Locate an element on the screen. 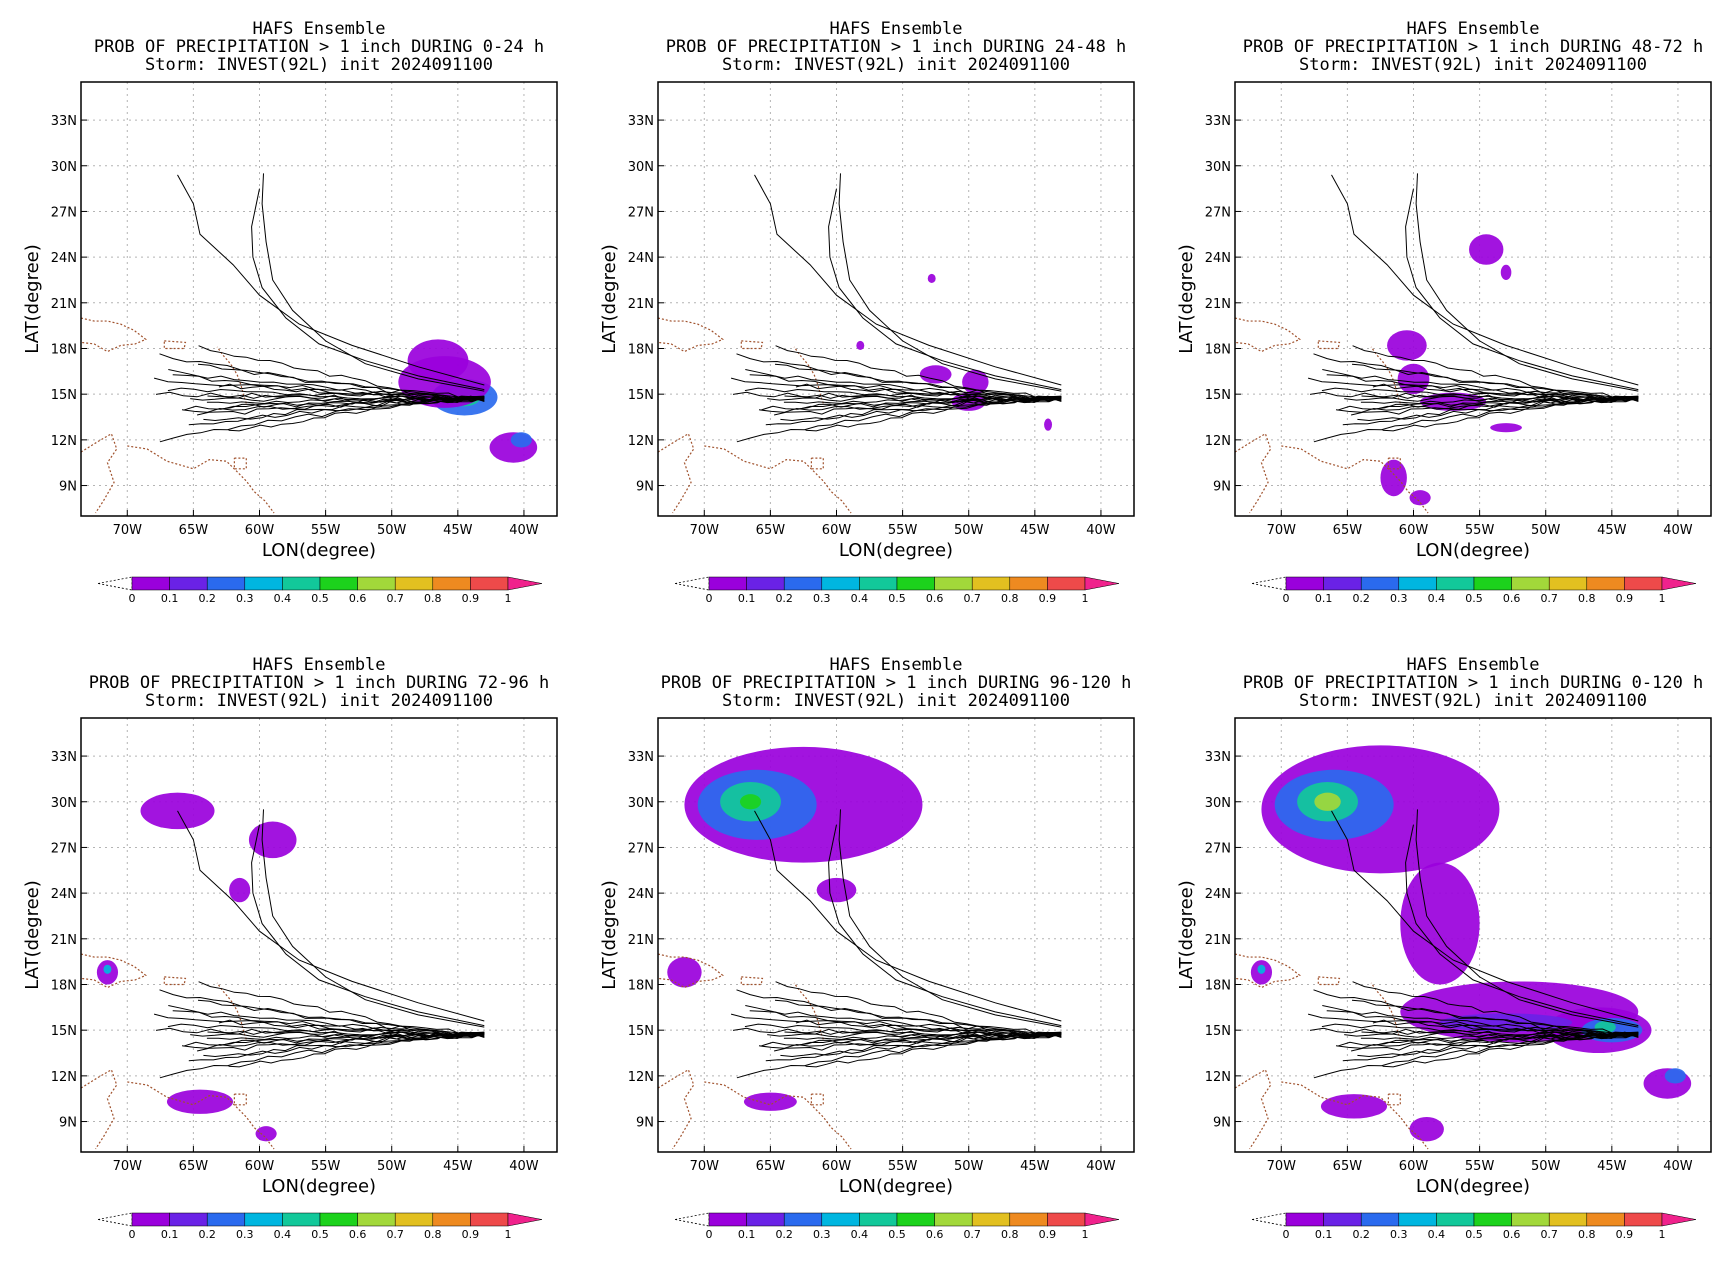 The width and height of the screenshot is (1731, 1272). plot-area is located at coordinates (1473, 299).